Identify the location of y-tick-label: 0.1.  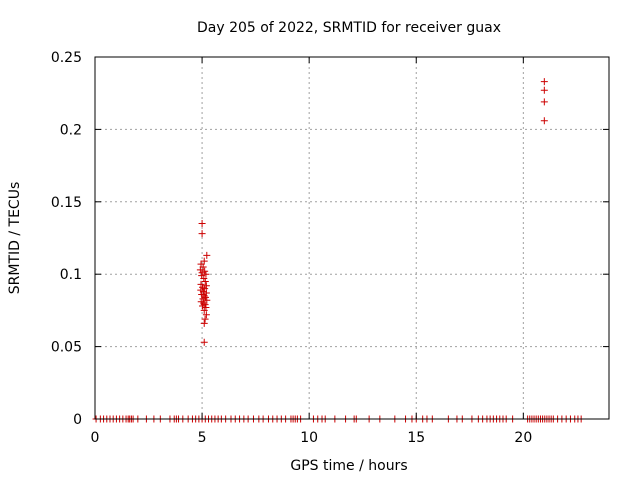
(71, 275).